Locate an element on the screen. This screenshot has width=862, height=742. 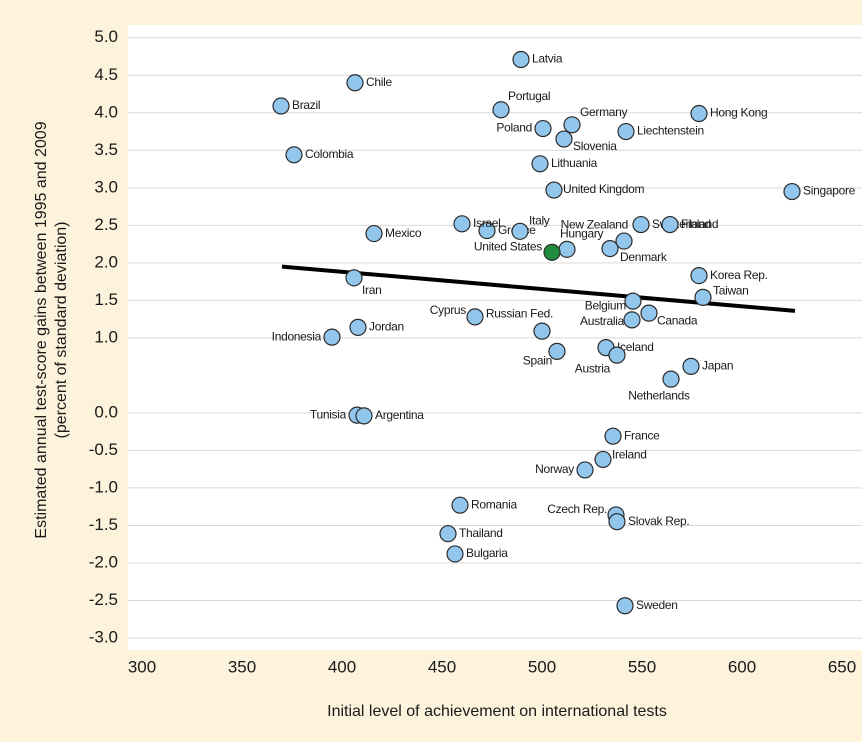
y-tick-label: -0.5 is located at coordinates (103, 449).